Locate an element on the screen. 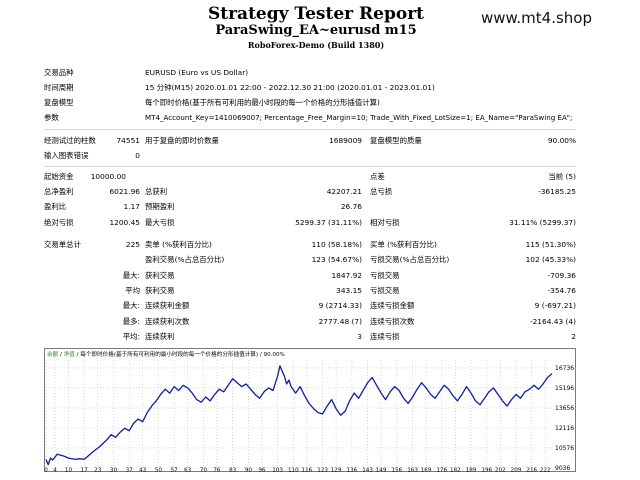  x-tick-label: 189 is located at coordinates (471, 470).